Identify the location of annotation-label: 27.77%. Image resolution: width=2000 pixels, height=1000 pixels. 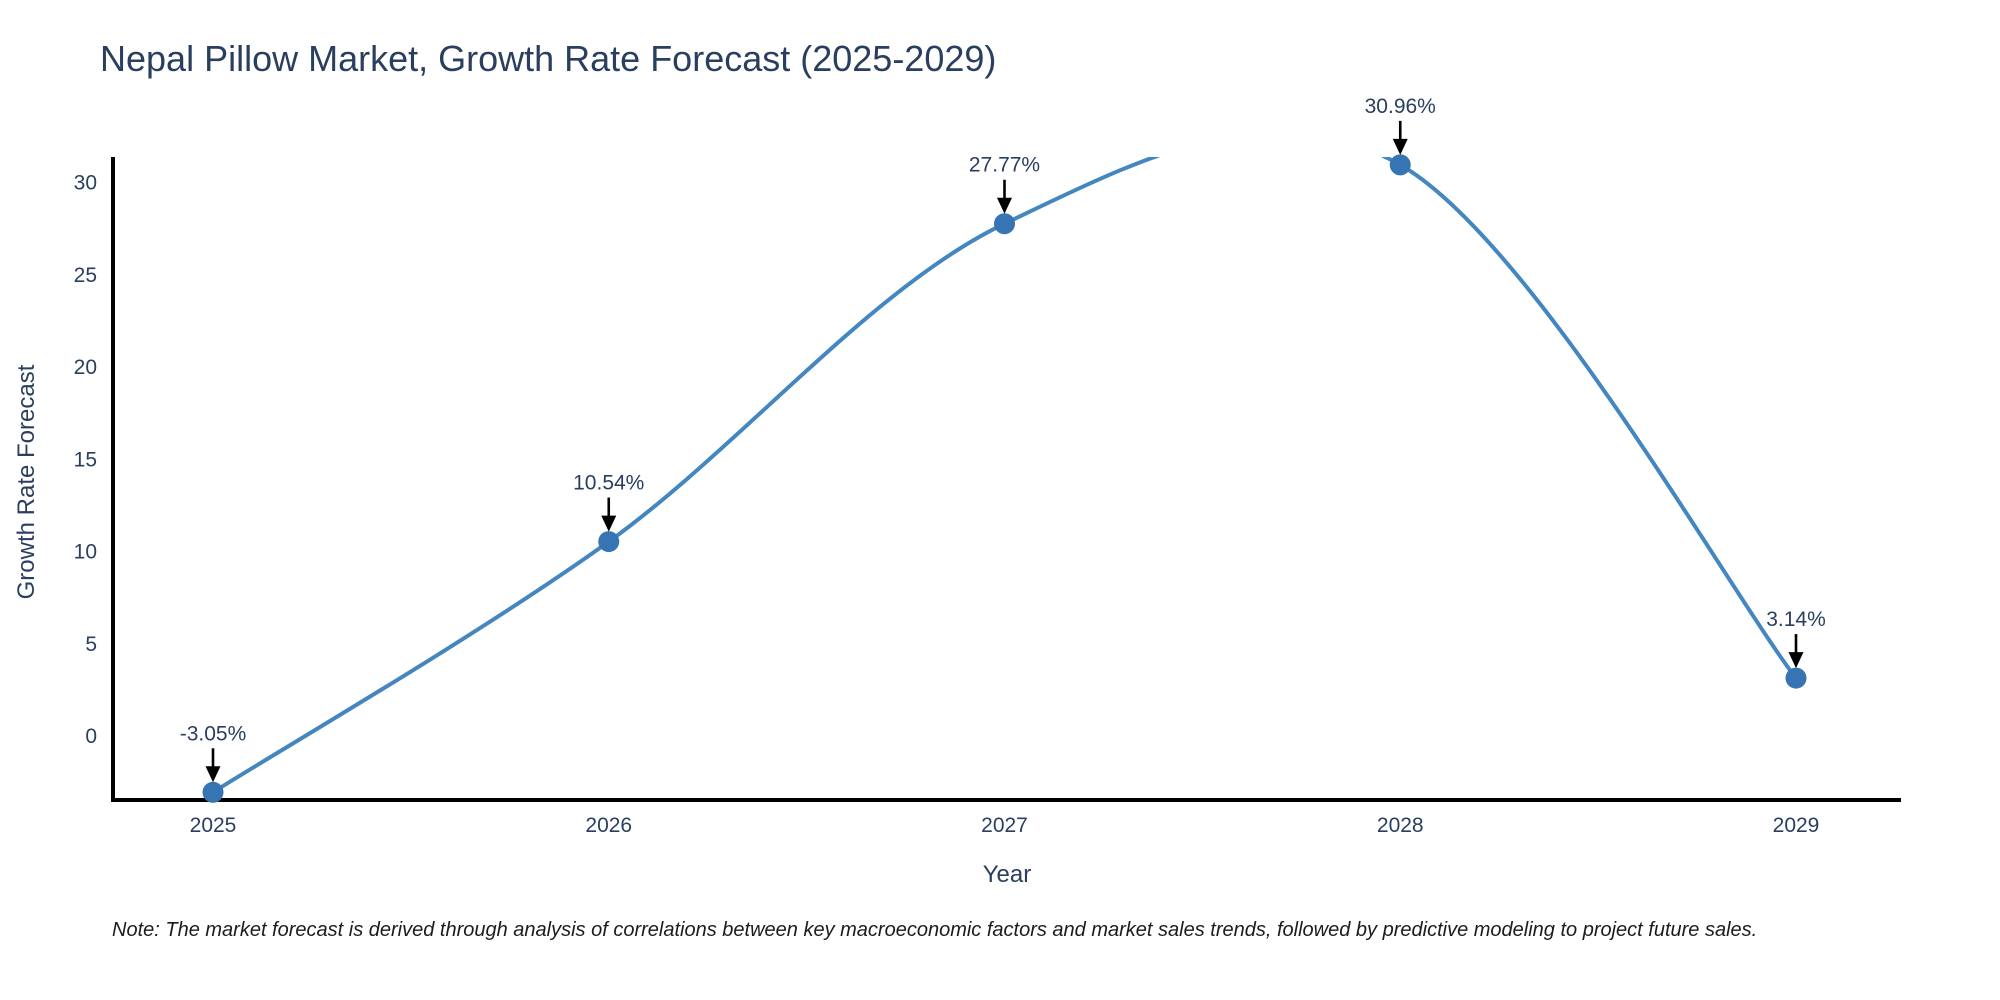
(1004, 165).